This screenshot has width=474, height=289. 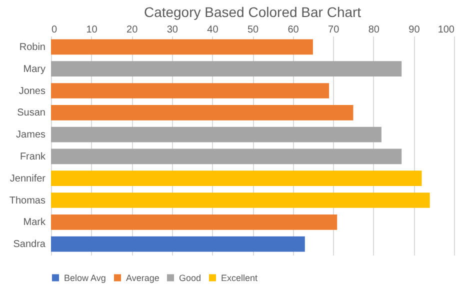 I want to click on x-tick-label: 90, so click(x=414, y=30).